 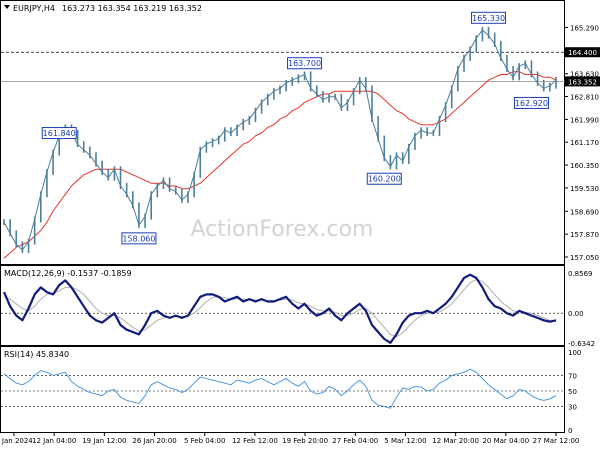 I want to click on price-y-tick-label: 161.990, so click(x=584, y=120).